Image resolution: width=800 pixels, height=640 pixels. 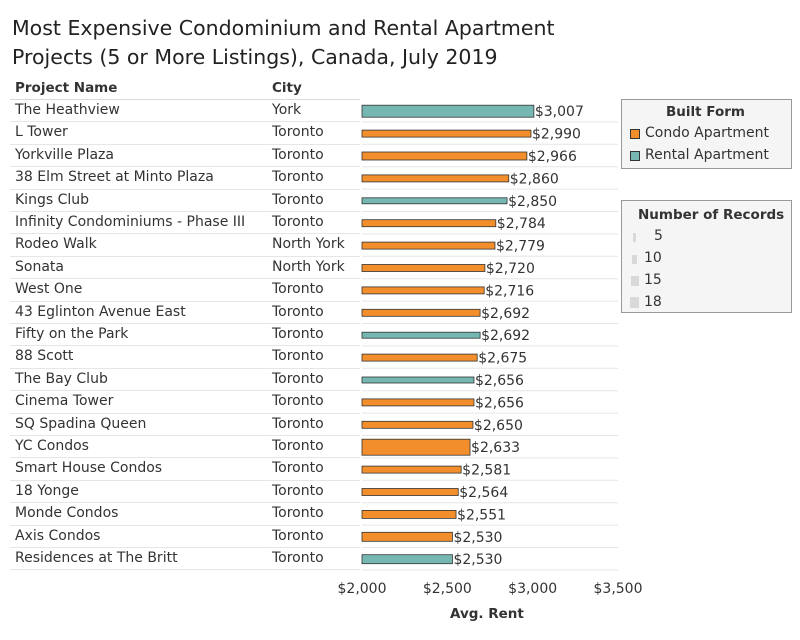 What do you see at coordinates (100, 311) in the screenshot?
I see `project-name-cell: 43 Eglinton Avenue East` at bounding box center [100, 311].